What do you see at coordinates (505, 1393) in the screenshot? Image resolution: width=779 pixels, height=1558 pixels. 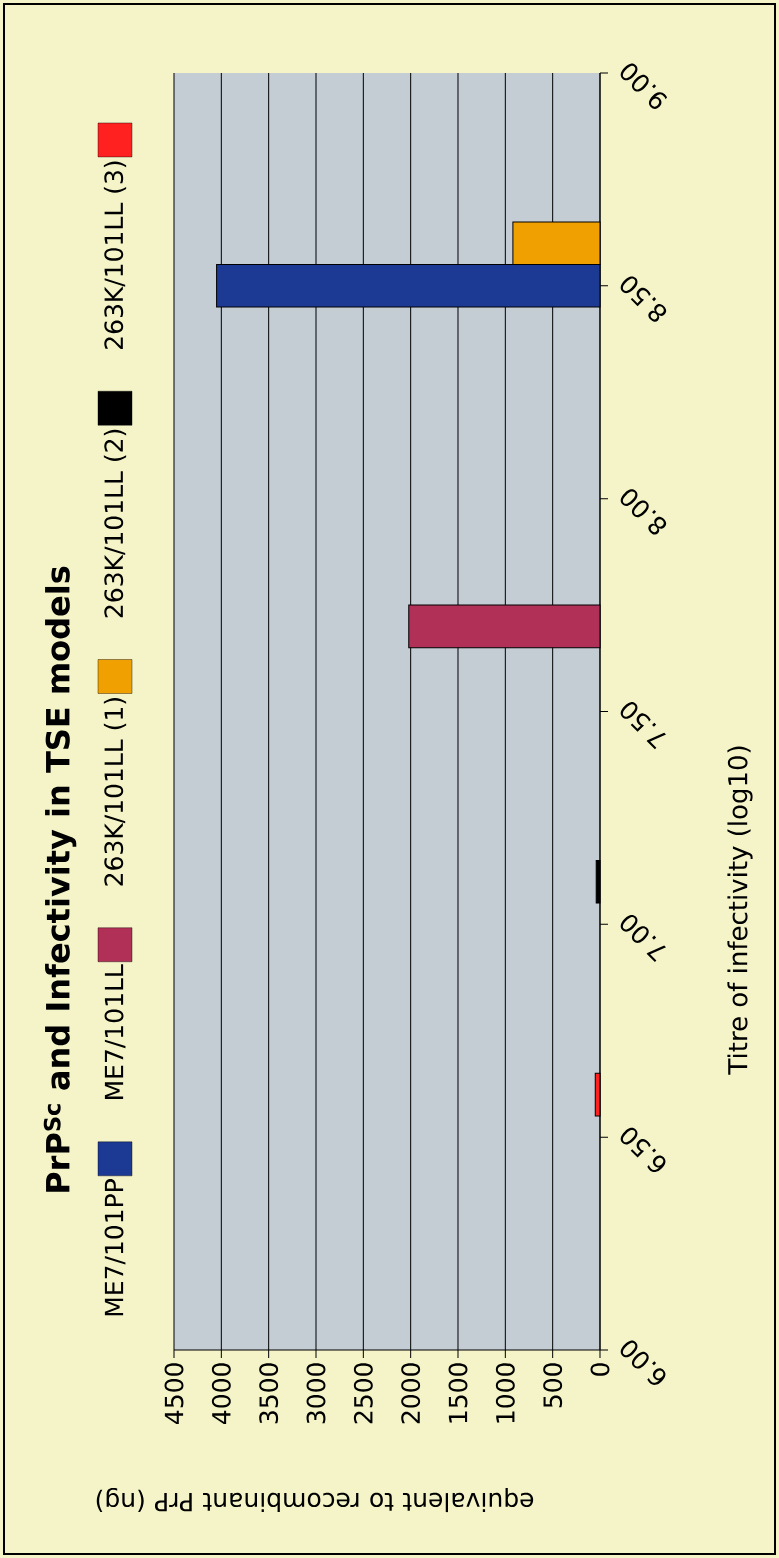 I see `x-tick-label: 1000` at bounding box center [505, 1393].